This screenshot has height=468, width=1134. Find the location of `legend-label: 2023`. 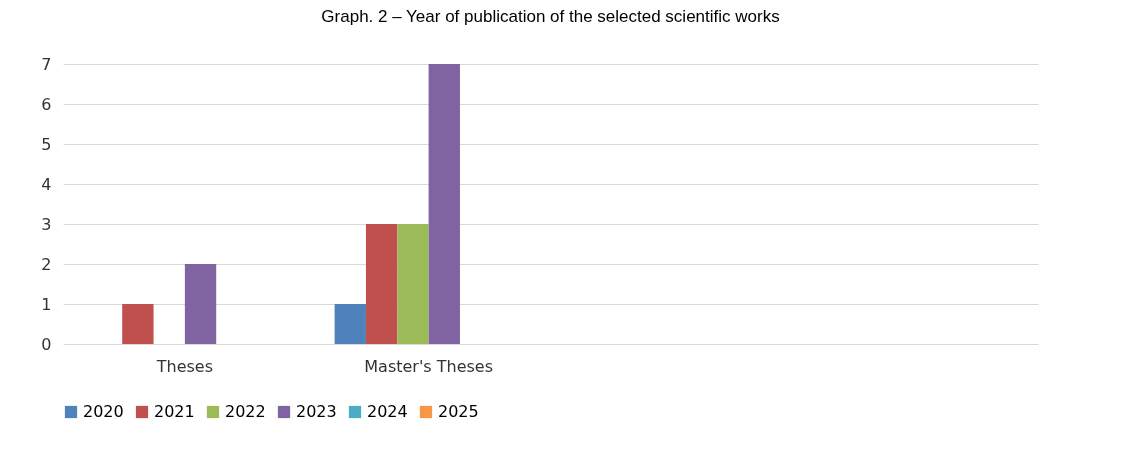

legend-label: 2023 is located at coordinates (316, 411).